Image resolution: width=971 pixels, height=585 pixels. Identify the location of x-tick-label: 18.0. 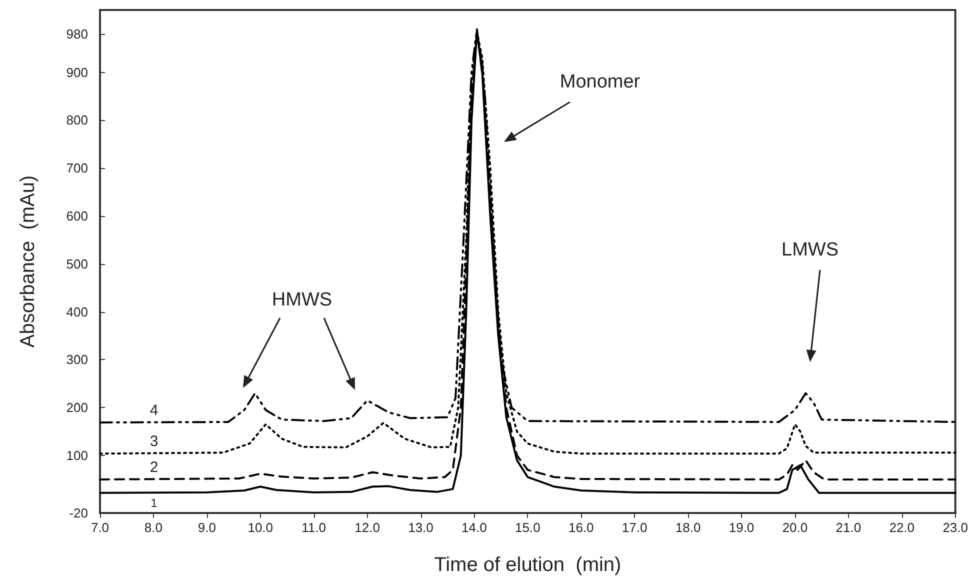
(688, 527).